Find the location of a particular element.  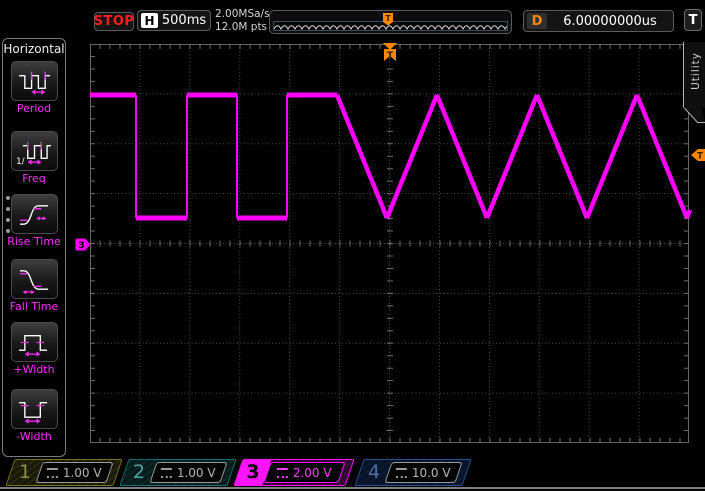

channel-4-badge: 4 10.0 V is located at coordinates (413, 472).